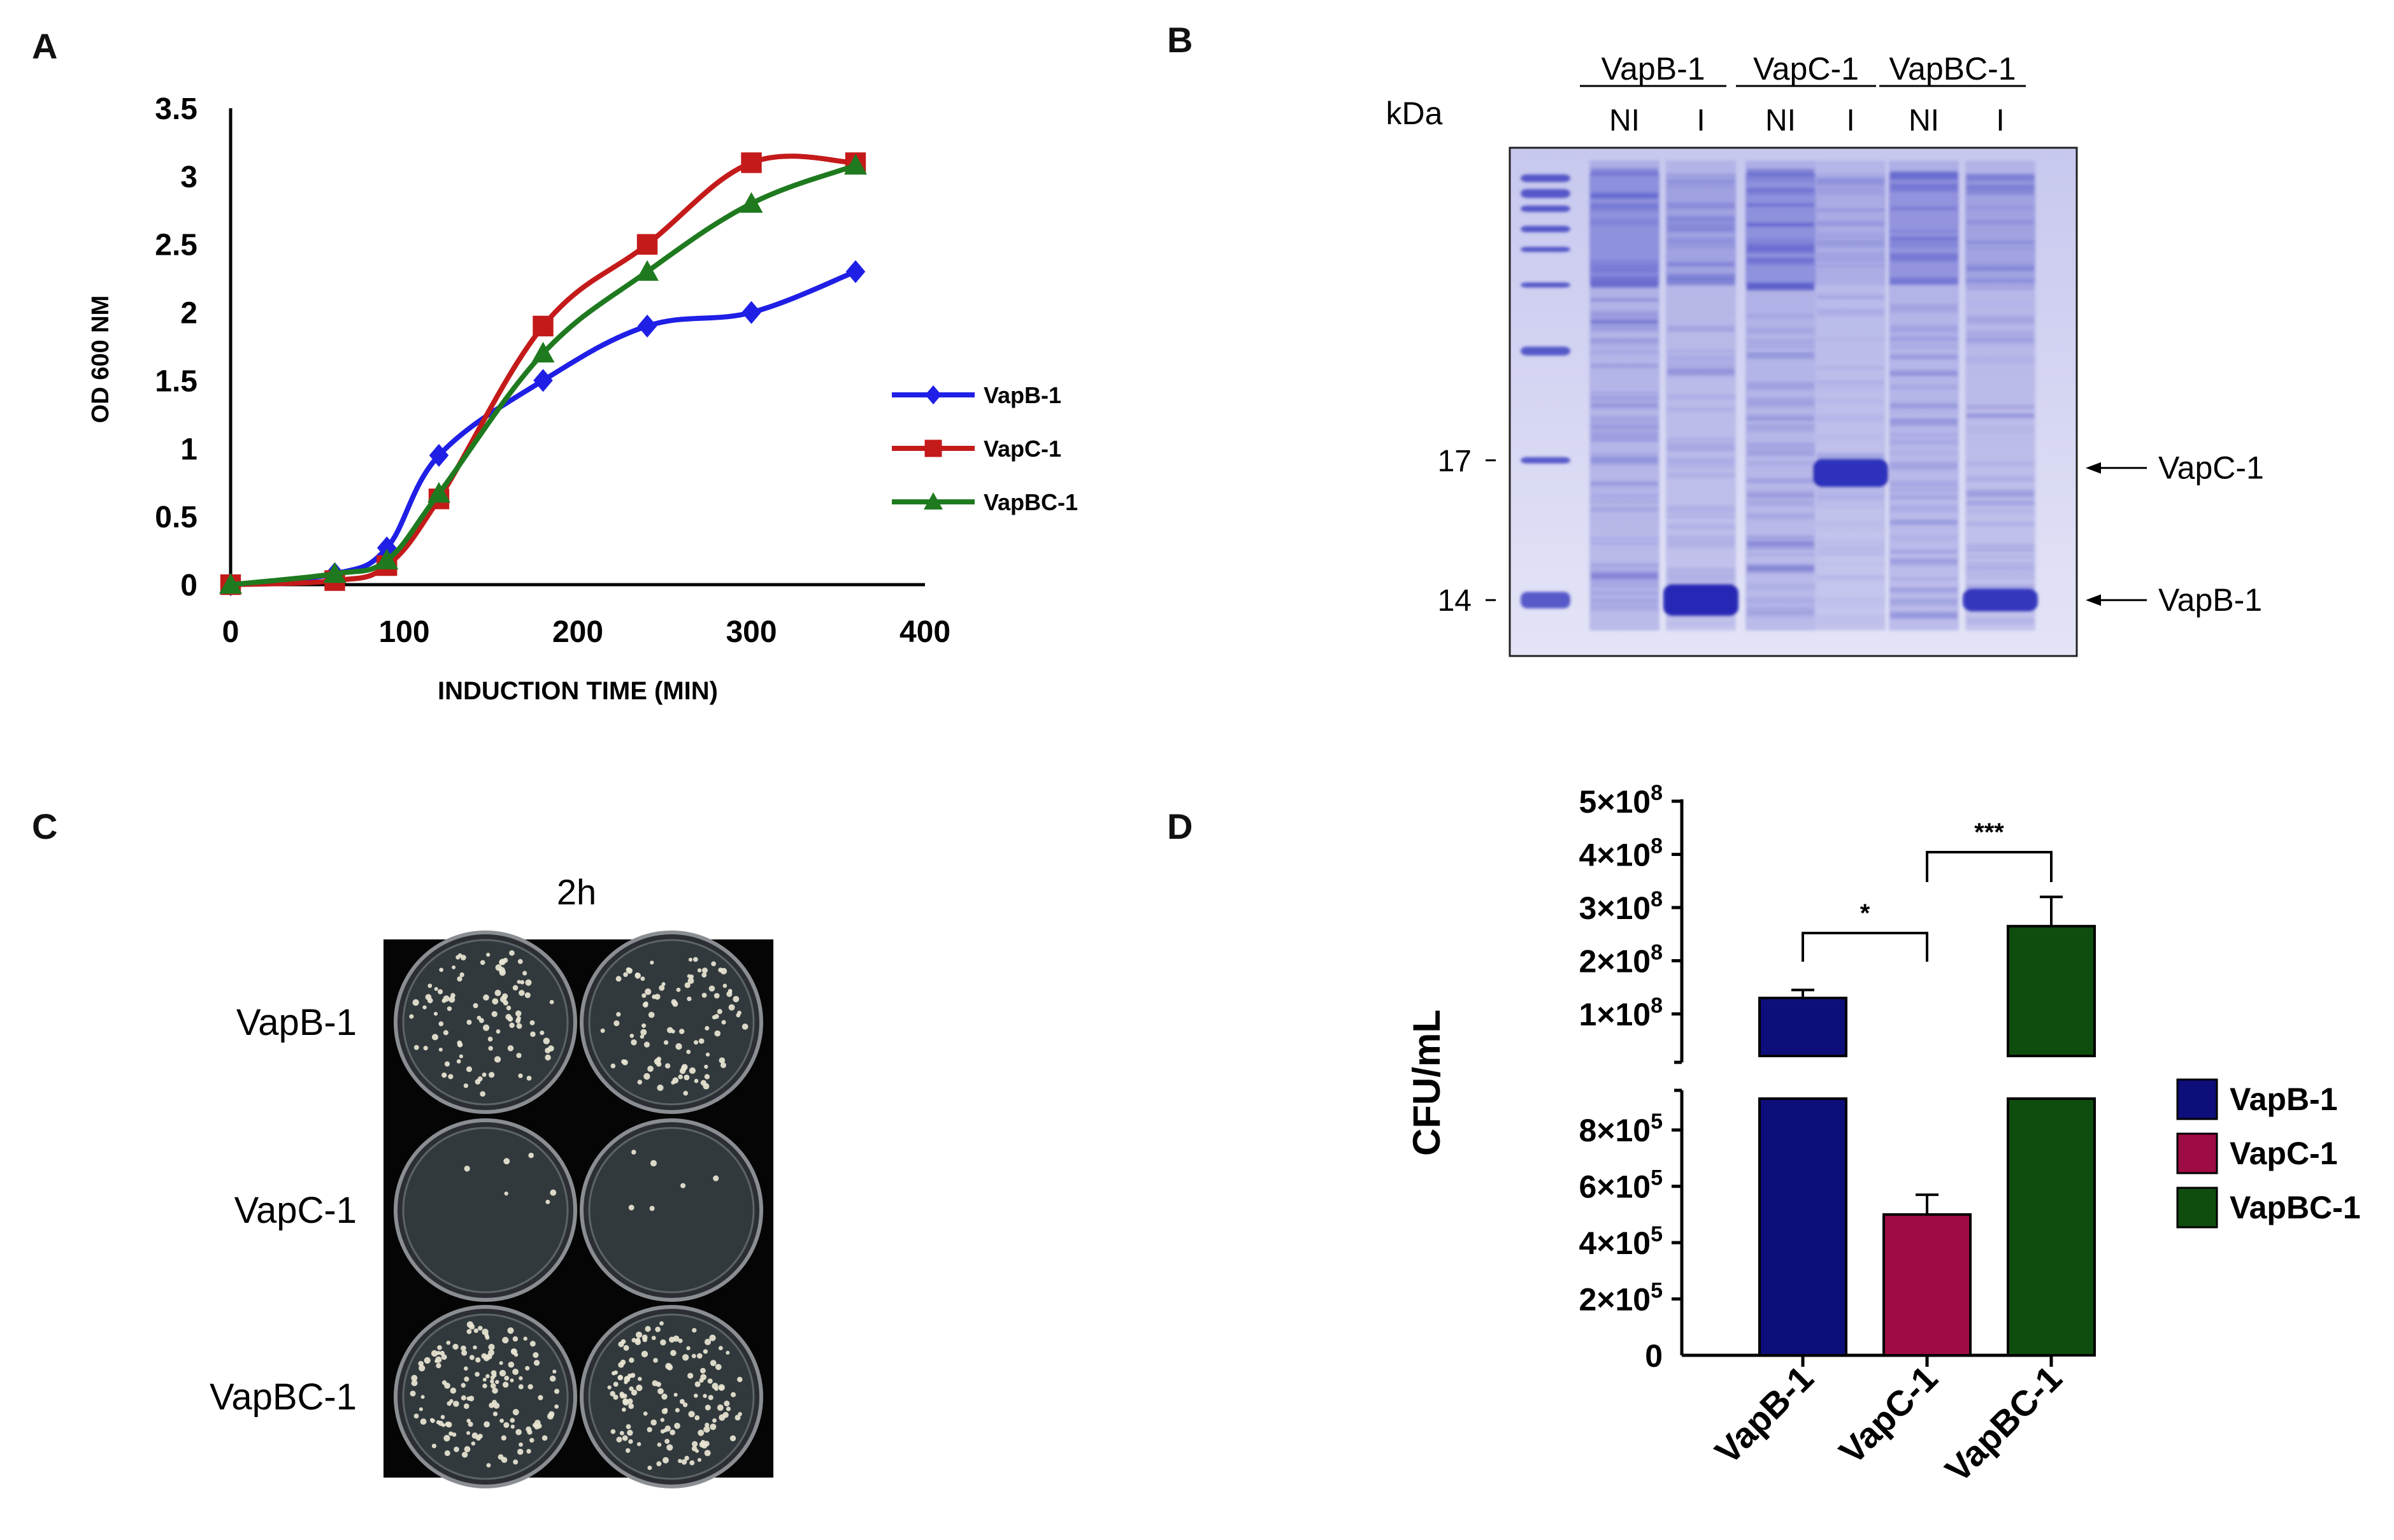 This screenshot has width=2394, height=1540. What do you see at coordinates (176, 245) in the screenshot?
I see `y-tick-label: 2.5` at bounding box center [176, 245].